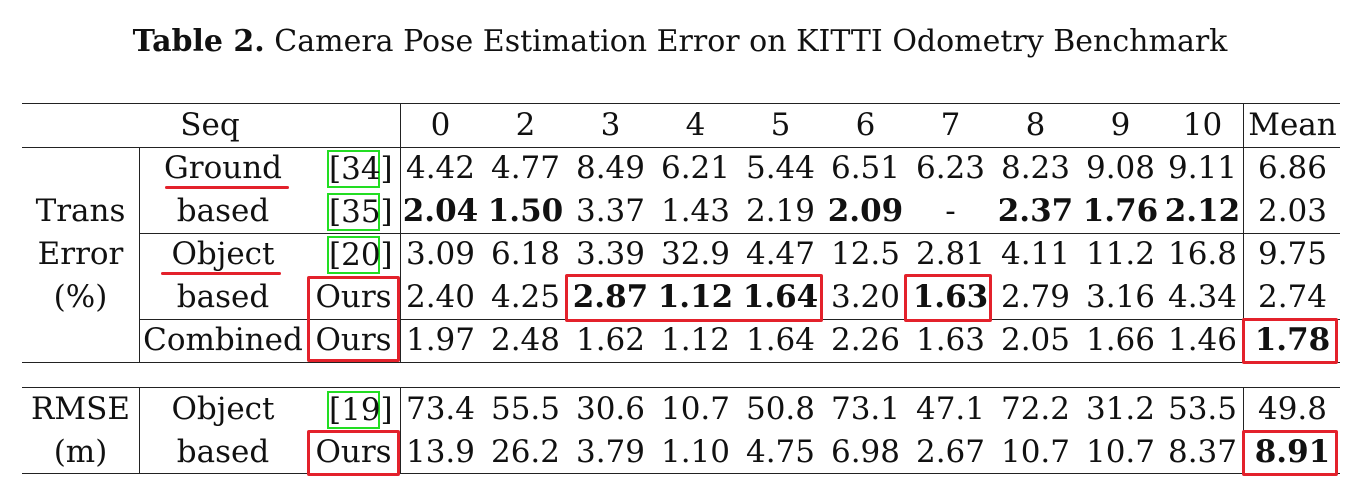 The height and width of the screenshot is (497, 1360). I want to click on vrule-mean, so click(1243, 232).